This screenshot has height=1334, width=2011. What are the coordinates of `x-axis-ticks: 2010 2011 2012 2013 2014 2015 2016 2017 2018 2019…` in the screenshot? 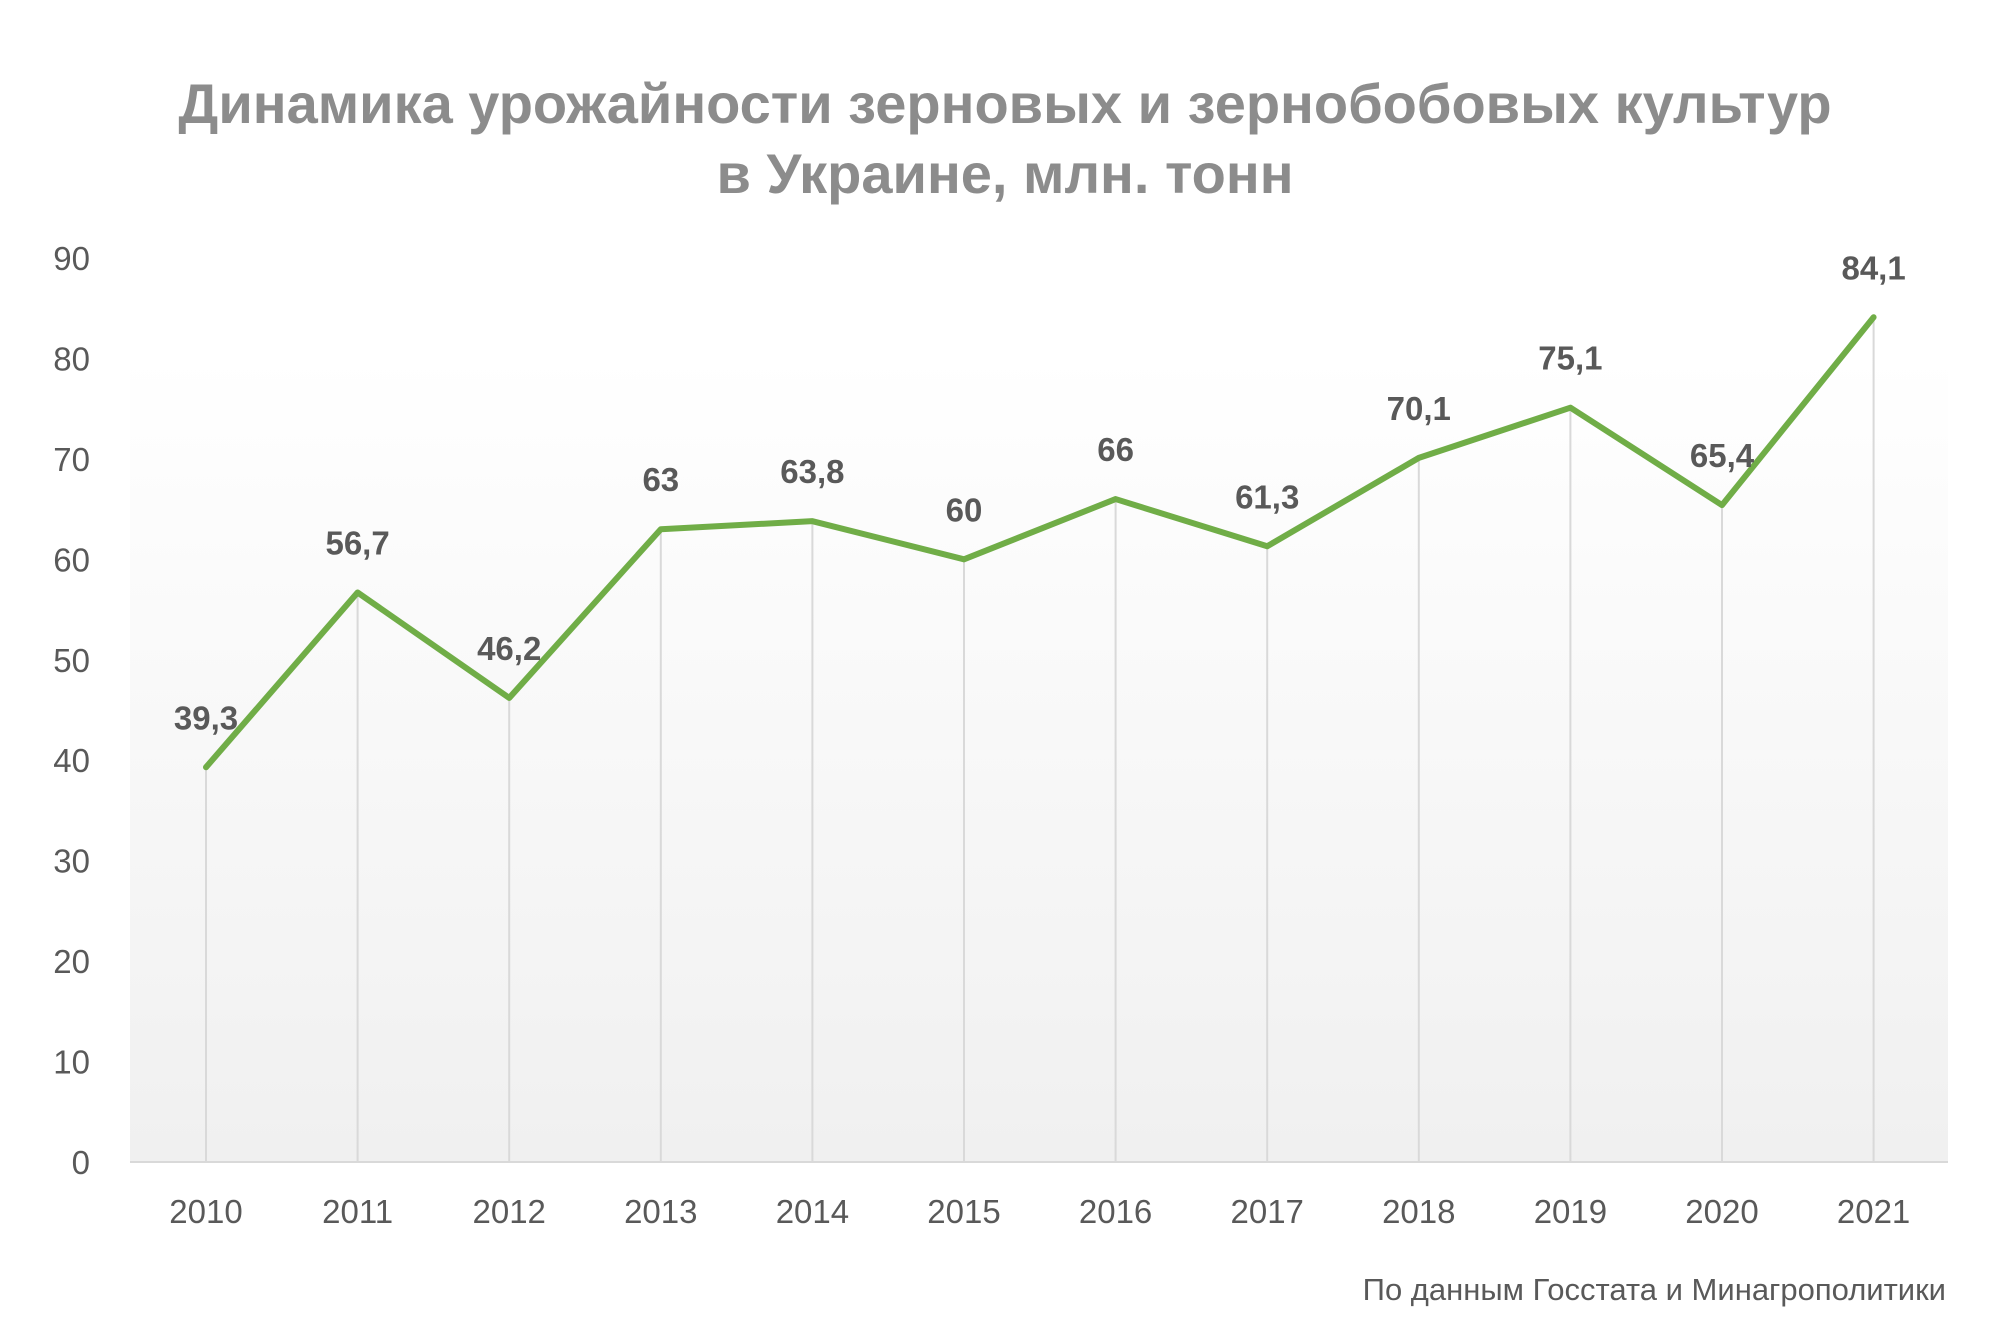 It's located at (1039, 1211).